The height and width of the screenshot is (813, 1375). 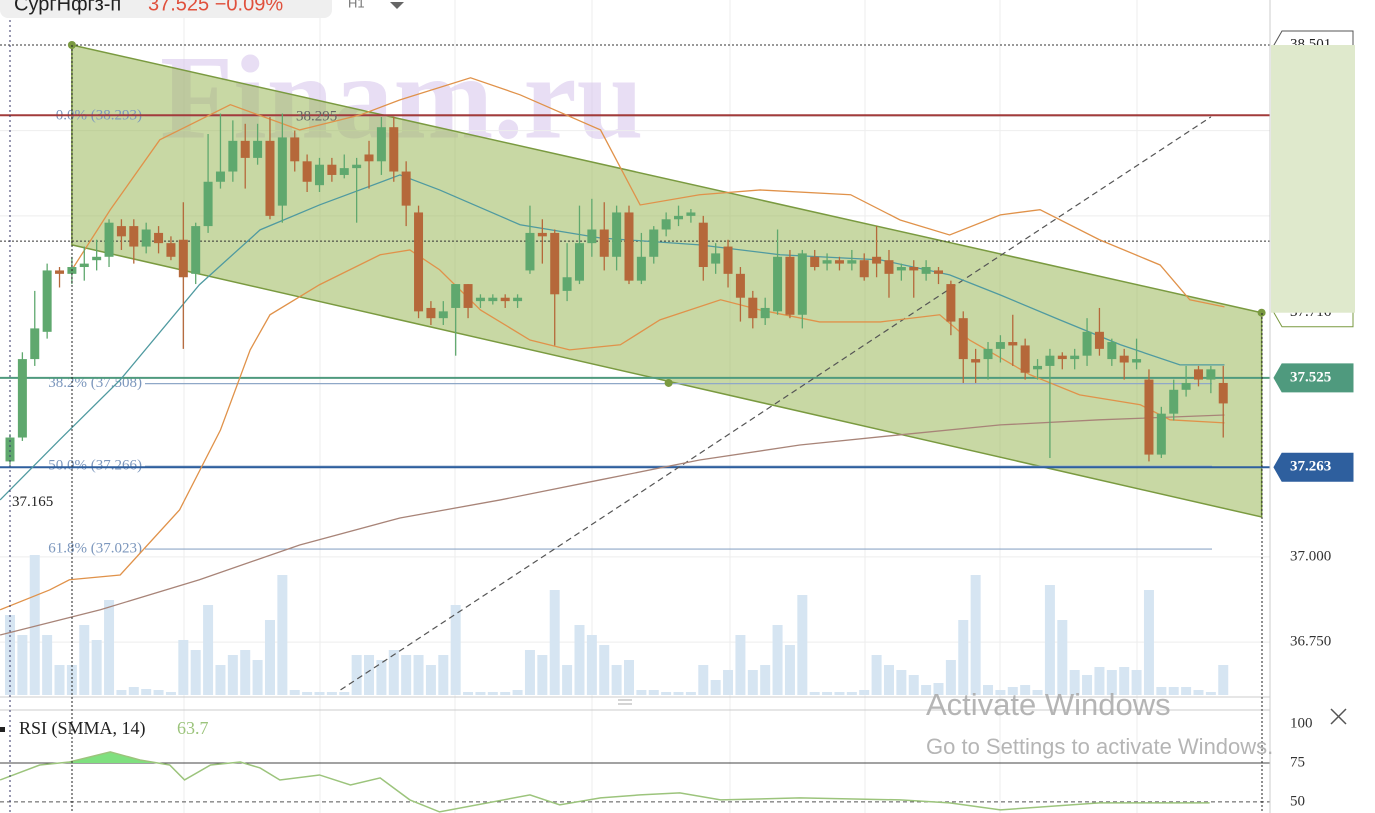 What do you see at coordinates (1301, 723) in the screenshot?
I see `y-tick-label: 100` at bounding box center [1301, 723].